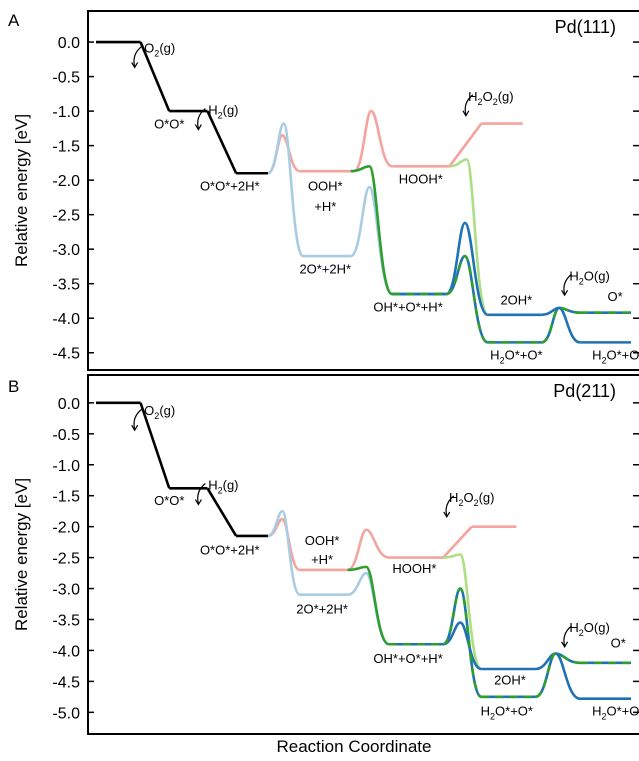 This screenshot has width=639, height=761. I want to click on panel-letter: B, so click(13, 386).